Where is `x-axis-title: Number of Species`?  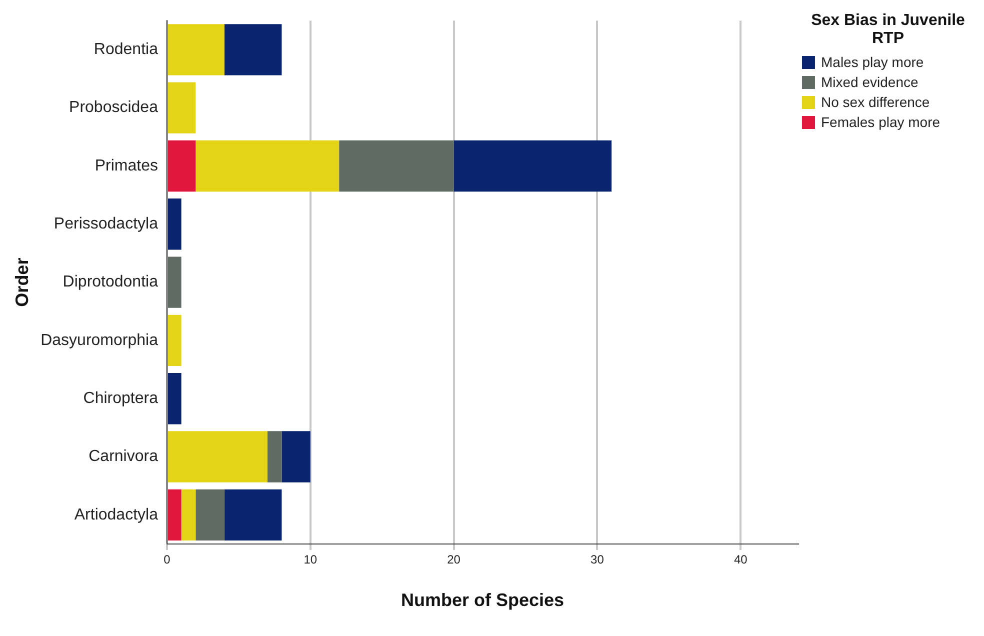 x-axis-title: Number of Species is located at coordinates (482, 600).